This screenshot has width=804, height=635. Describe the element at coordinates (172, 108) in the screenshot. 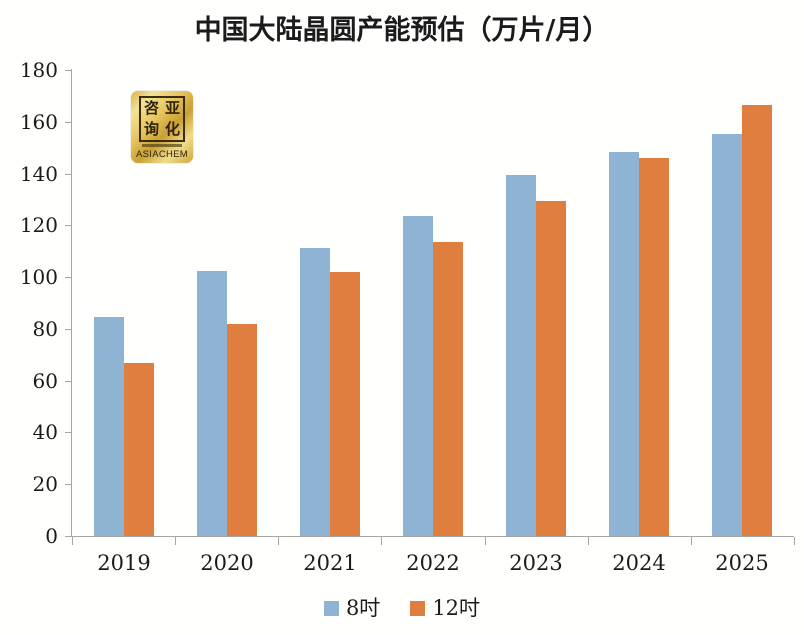

I see `logo-seal-char-2: 亚` at that location.